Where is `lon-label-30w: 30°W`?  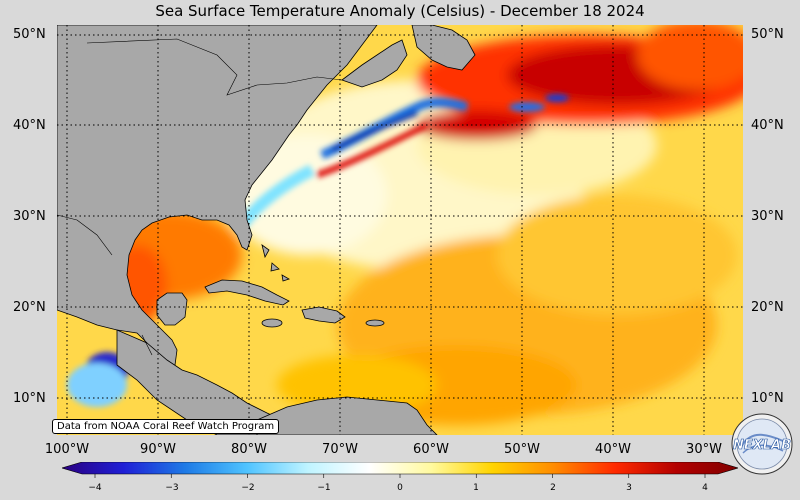
lon-label-30w: 30°W is located at coordinates (704, 449).